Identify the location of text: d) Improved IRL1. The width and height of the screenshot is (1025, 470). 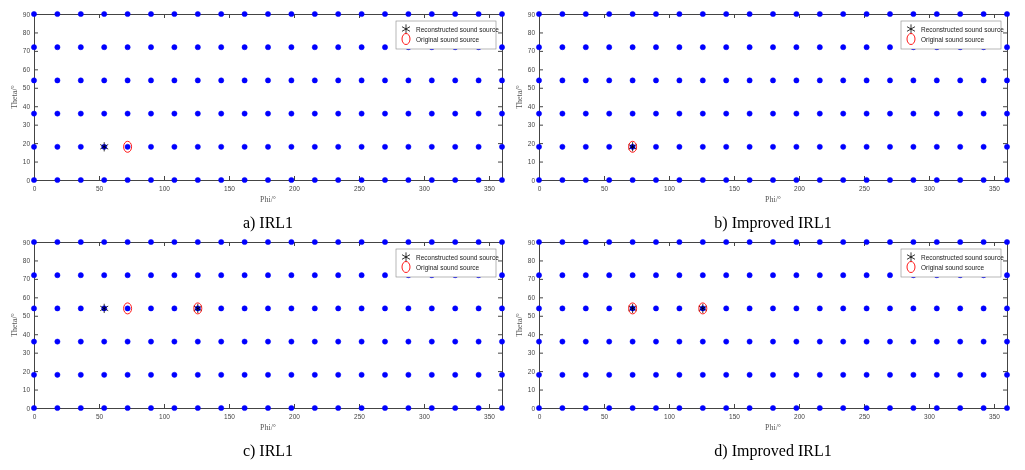
(773, 451).